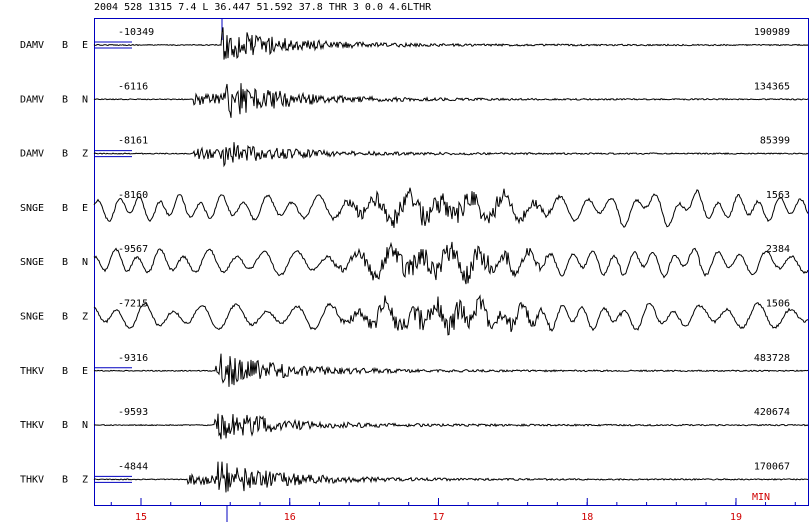 The image size is (811, 524). Describe the element at coordinates (587, 517) in the screenshot. I see `x-tick-label: 18` at that location.